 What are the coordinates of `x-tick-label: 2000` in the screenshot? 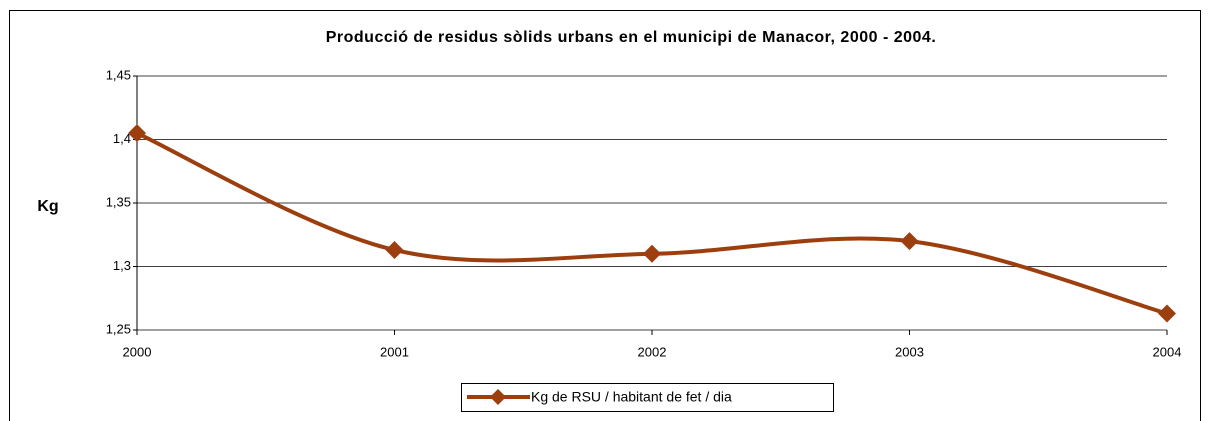 It's located at (137, 351).